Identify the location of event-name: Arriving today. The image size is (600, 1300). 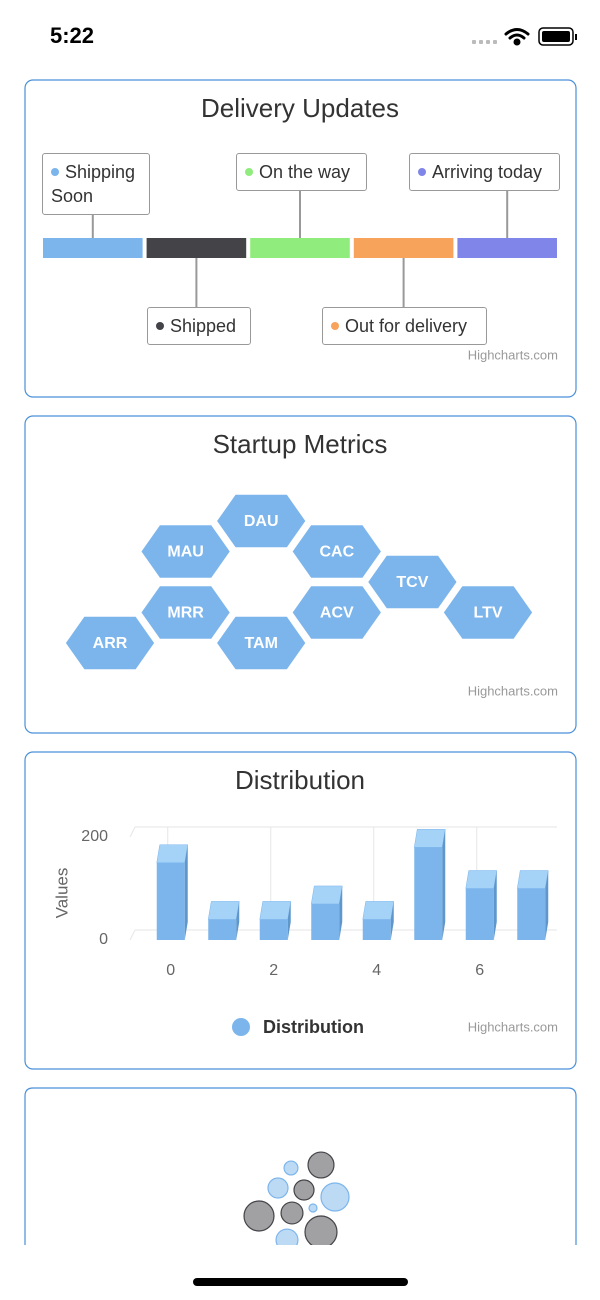
(487, 172).